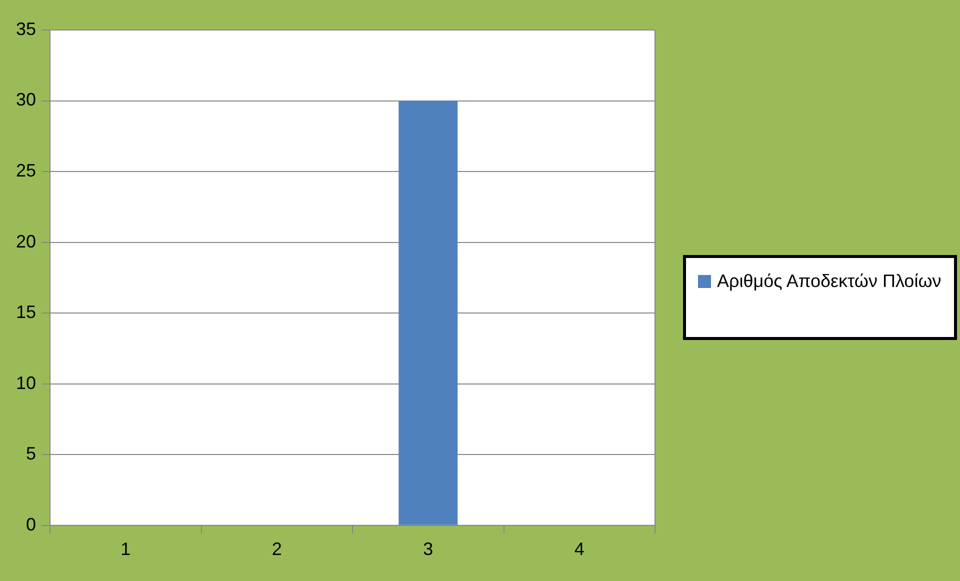  What do you see at coordinates (26, 241) in the screenshot?
I see `y-tick-label: 20` at bounding box center [26, 241].